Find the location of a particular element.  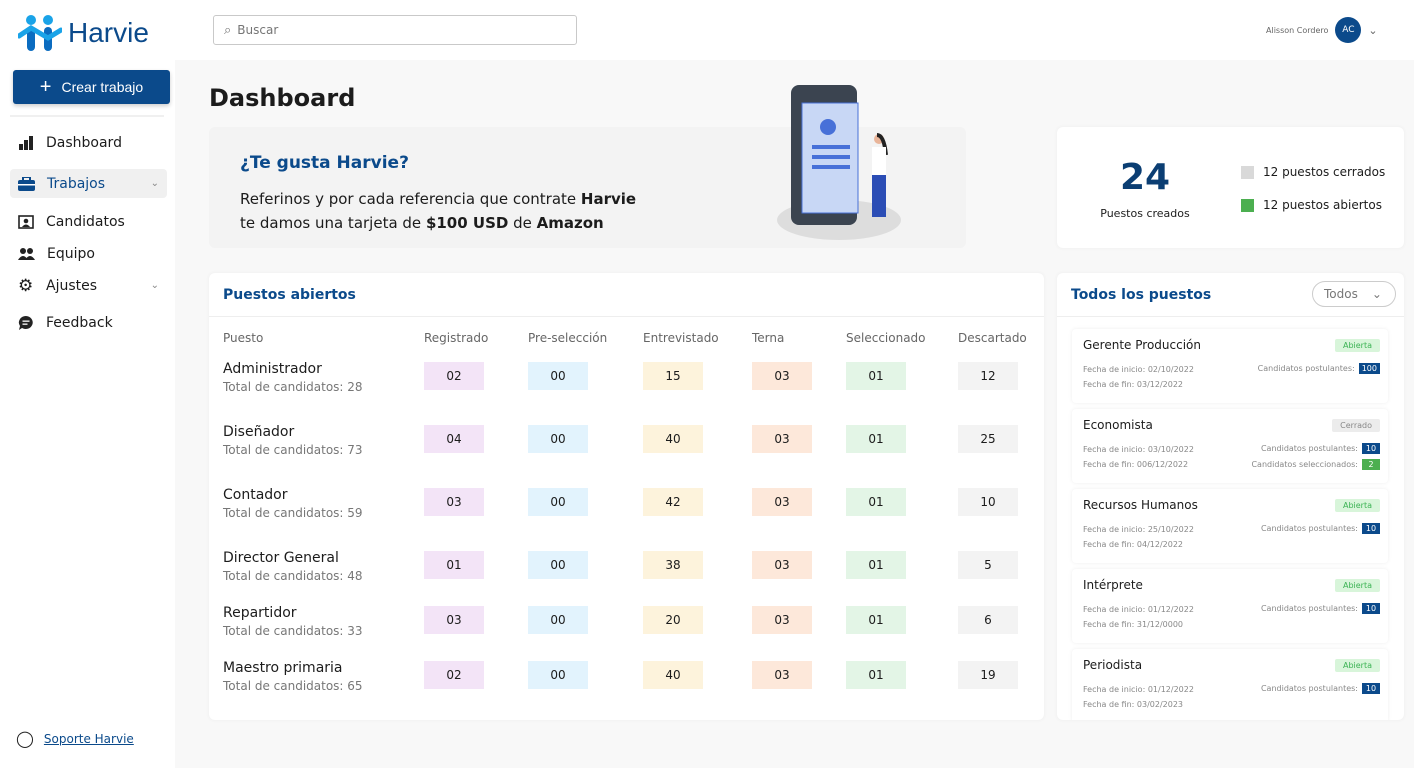

selected-count: Candidatos seleccionados: 2 is located at coordinates (1315, 464).